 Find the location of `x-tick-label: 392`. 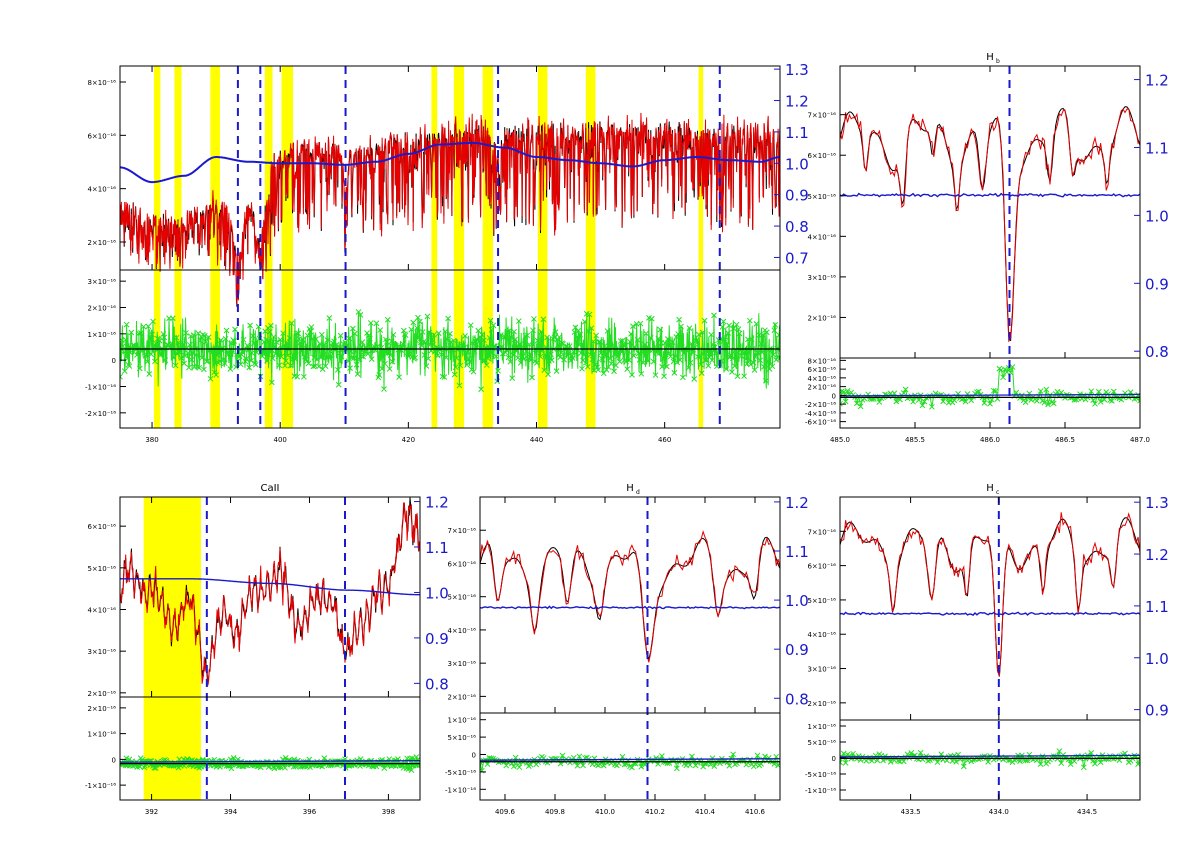

x-tick-label: 392 is located at coordinates (151, 812).